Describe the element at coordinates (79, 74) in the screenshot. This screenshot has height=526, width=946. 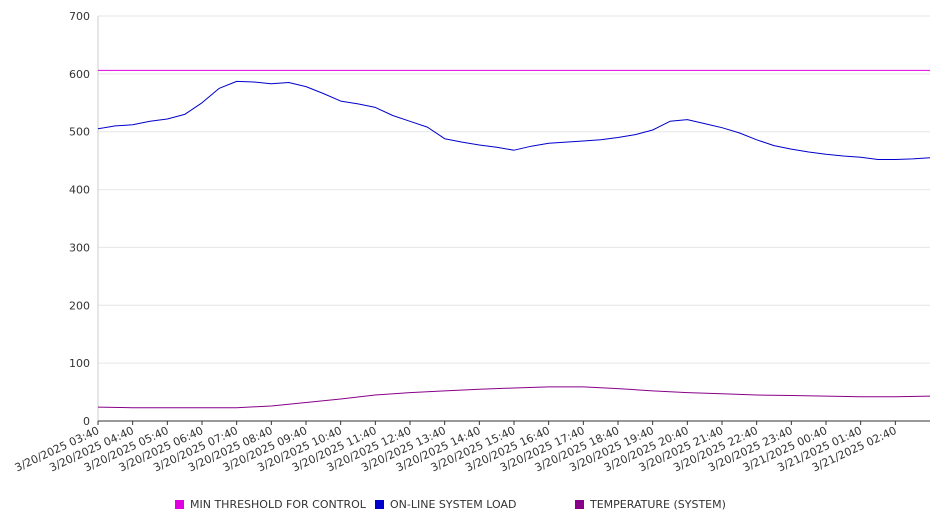
I see `y-tick-label: 600` at that location.